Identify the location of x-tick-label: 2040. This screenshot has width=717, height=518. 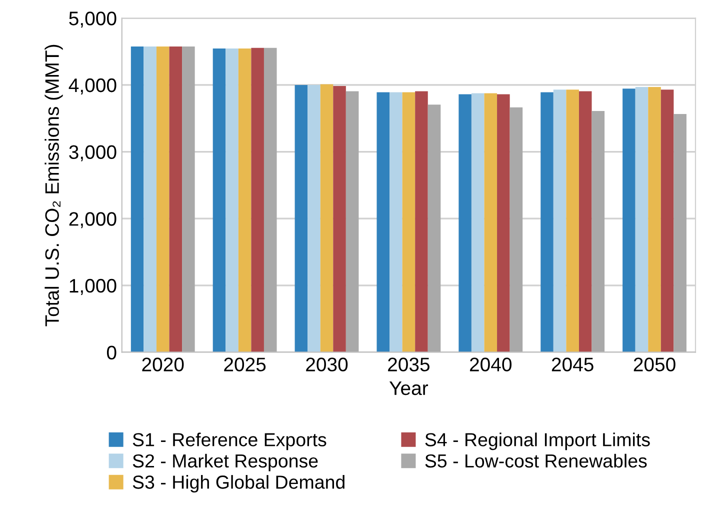
(491, 365).